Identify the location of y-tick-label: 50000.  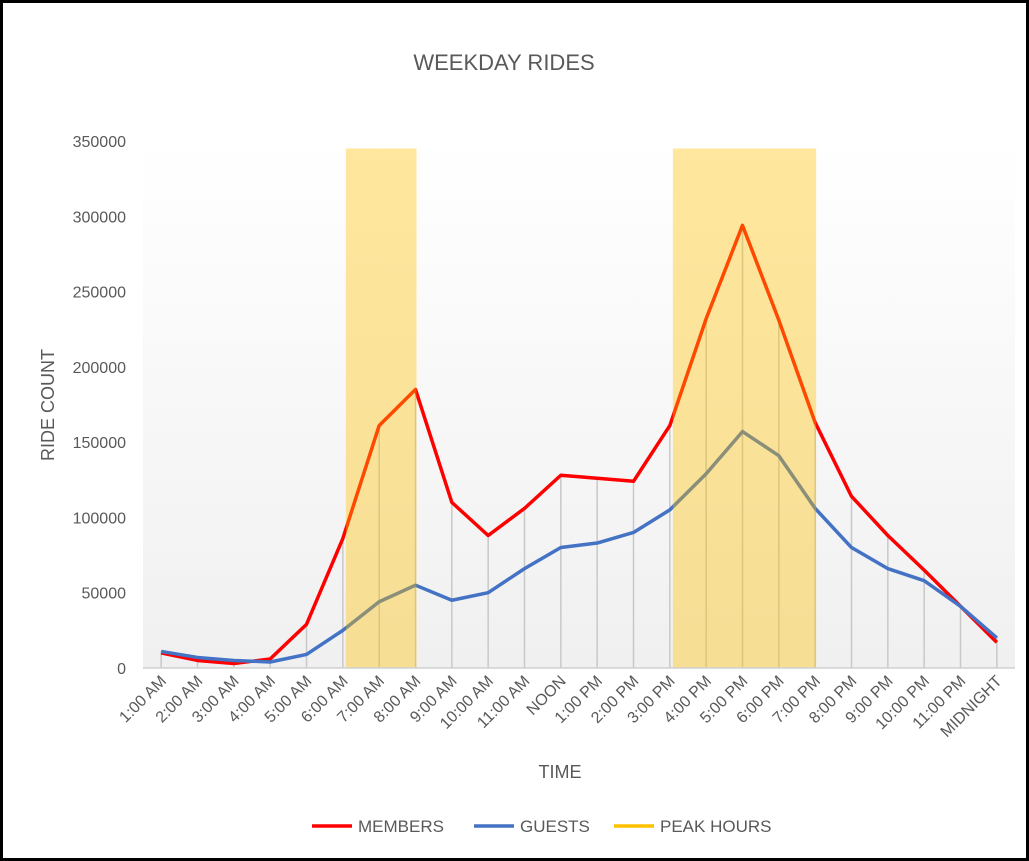
(104, 594).